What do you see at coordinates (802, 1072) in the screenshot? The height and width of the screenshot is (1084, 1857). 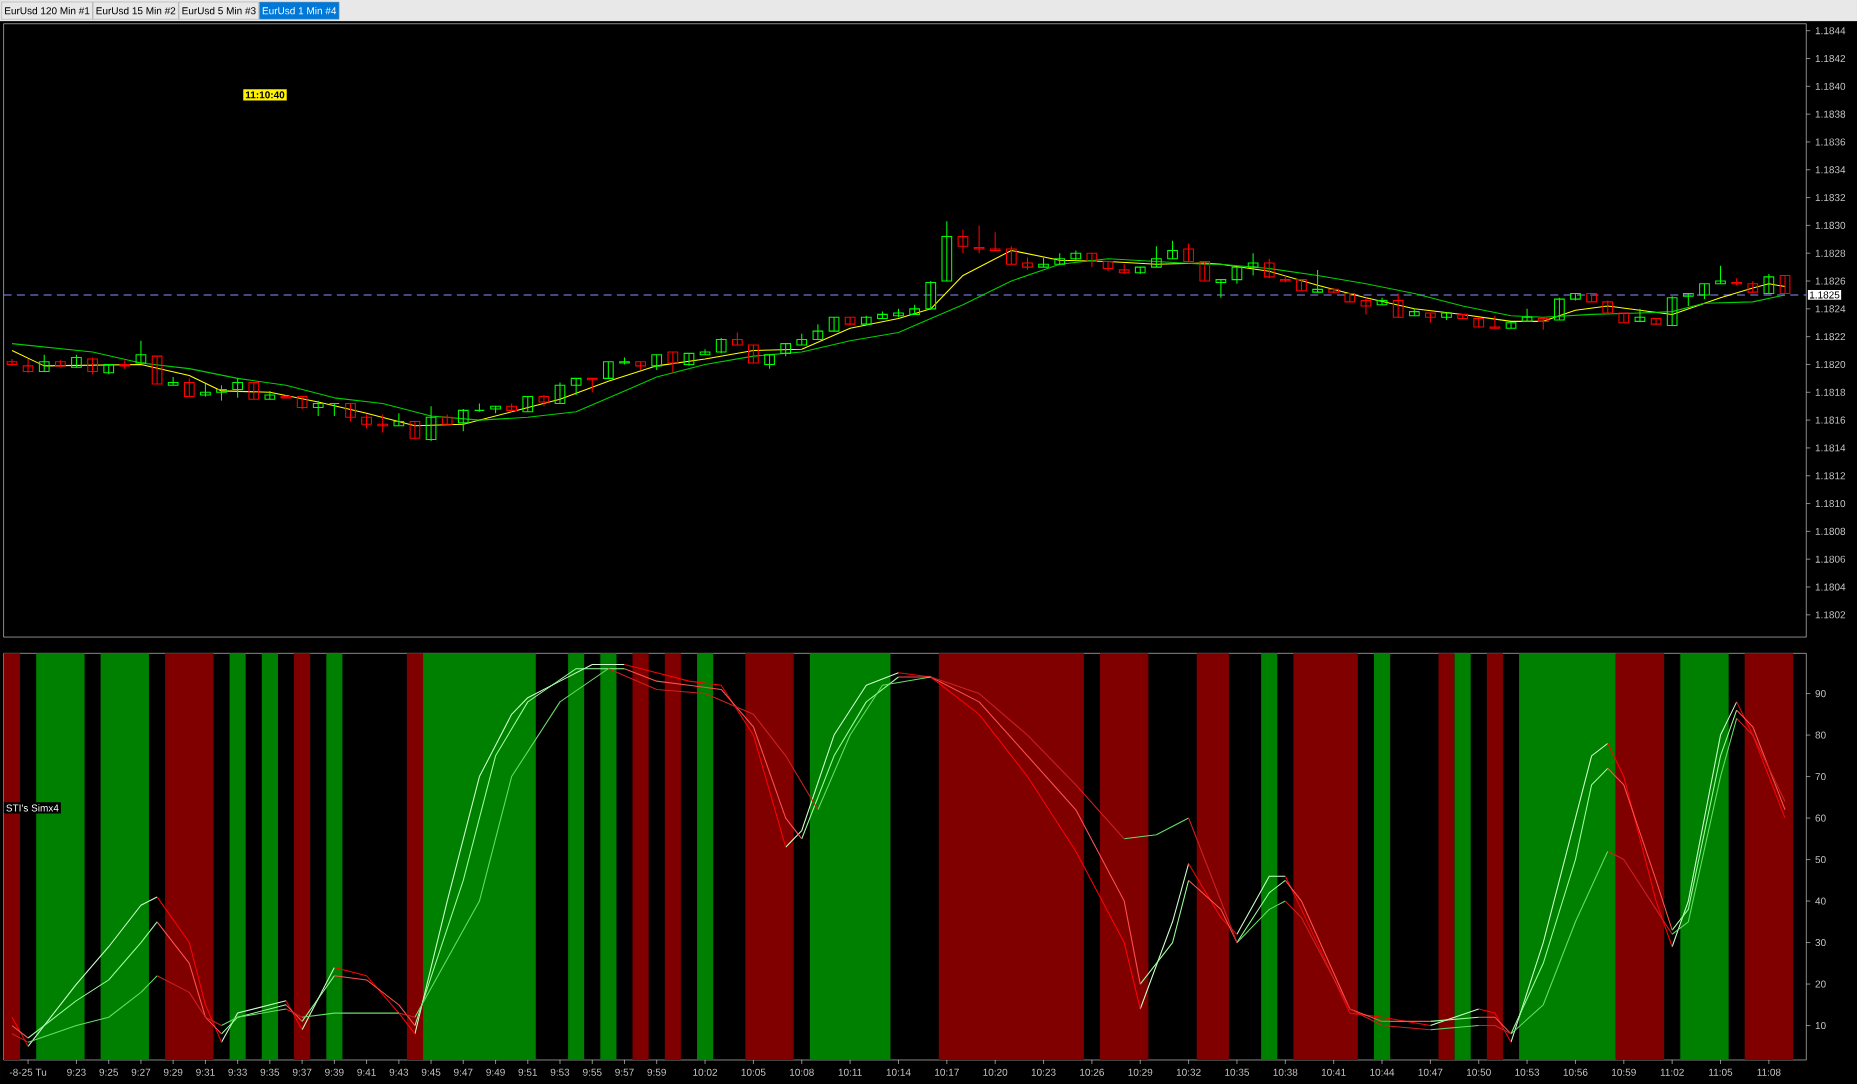 I see `x-tick-label: 10:08` at bounding box center [802, 1072].